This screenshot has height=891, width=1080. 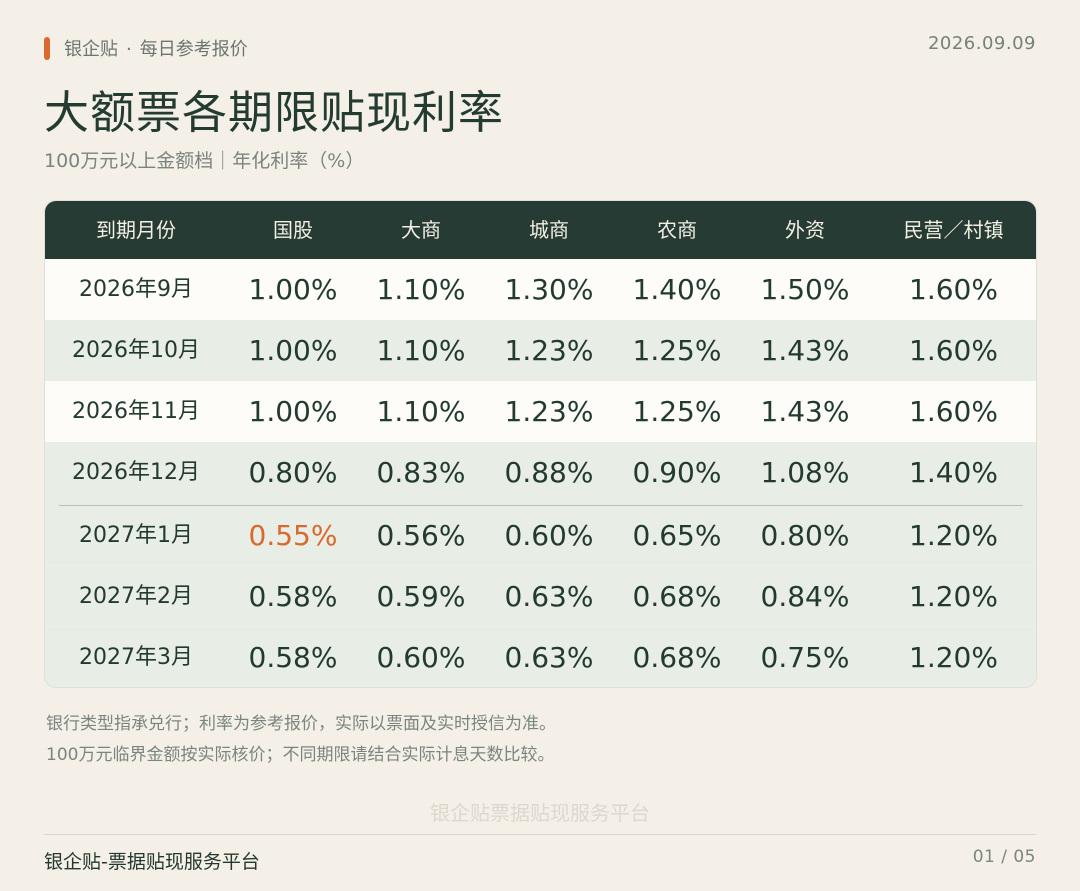 What do you see at coordinates (136, 535) in the screenshot?
I see `row-period: 2027年1月` at bounding box center [136, 535].